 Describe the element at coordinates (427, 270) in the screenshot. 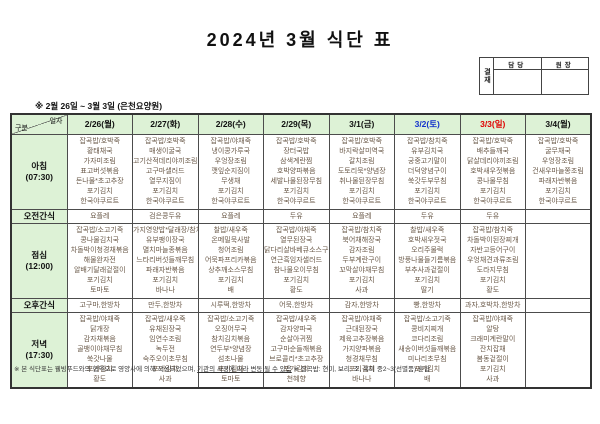

I see `menu-item: 부추사과겉절이` at that location.